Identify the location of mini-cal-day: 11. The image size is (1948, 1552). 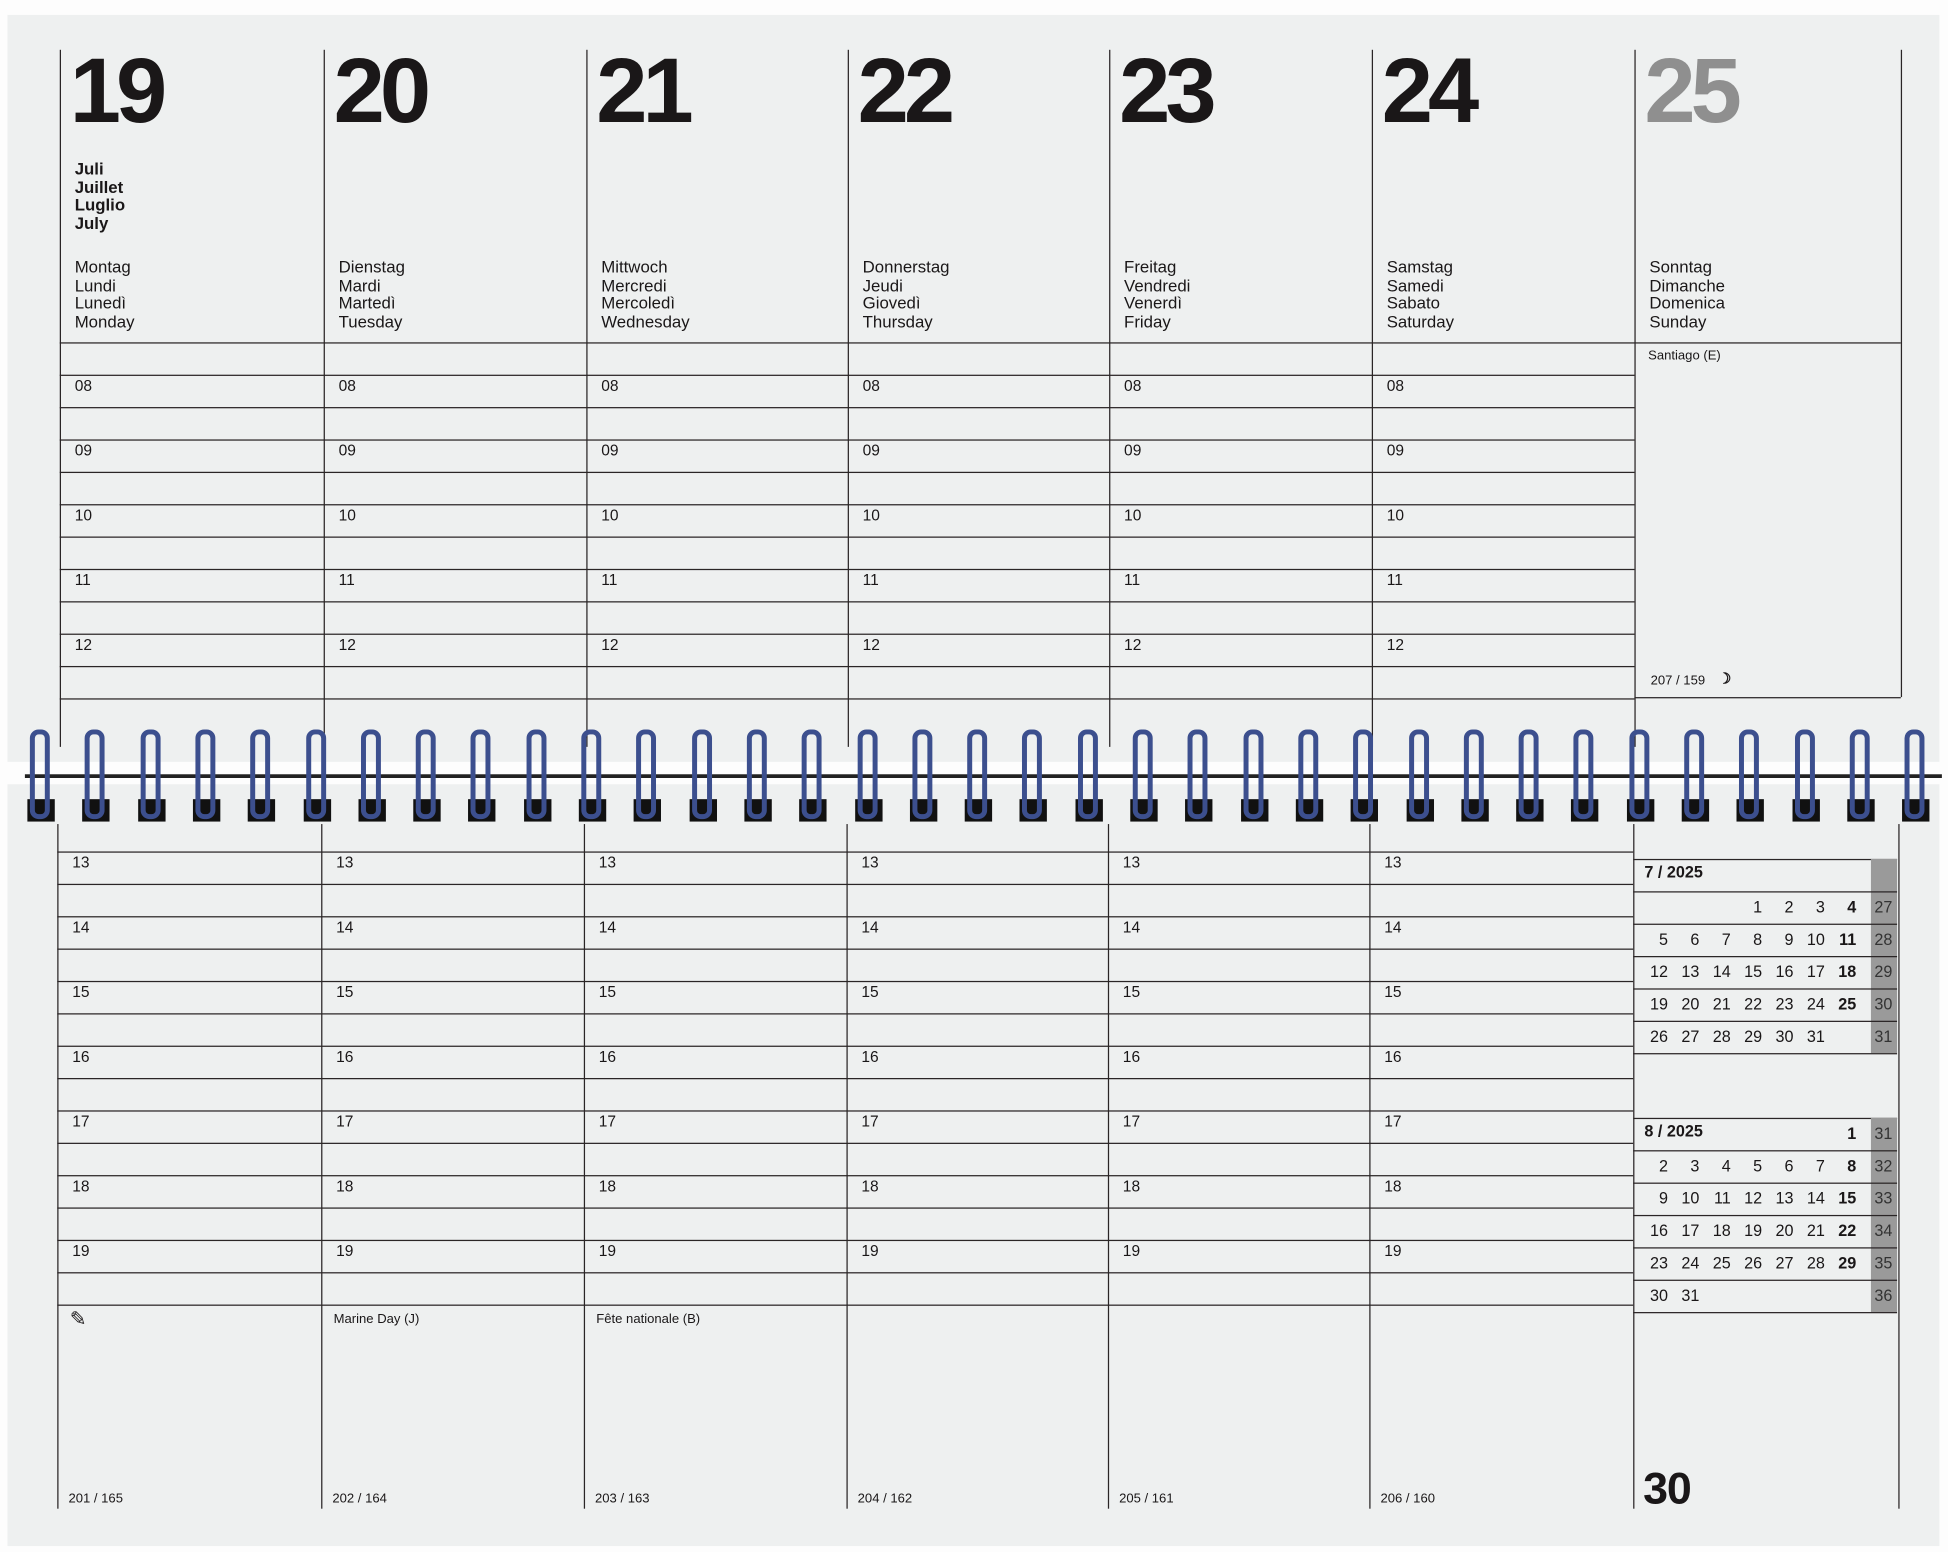
(1722, 1198).